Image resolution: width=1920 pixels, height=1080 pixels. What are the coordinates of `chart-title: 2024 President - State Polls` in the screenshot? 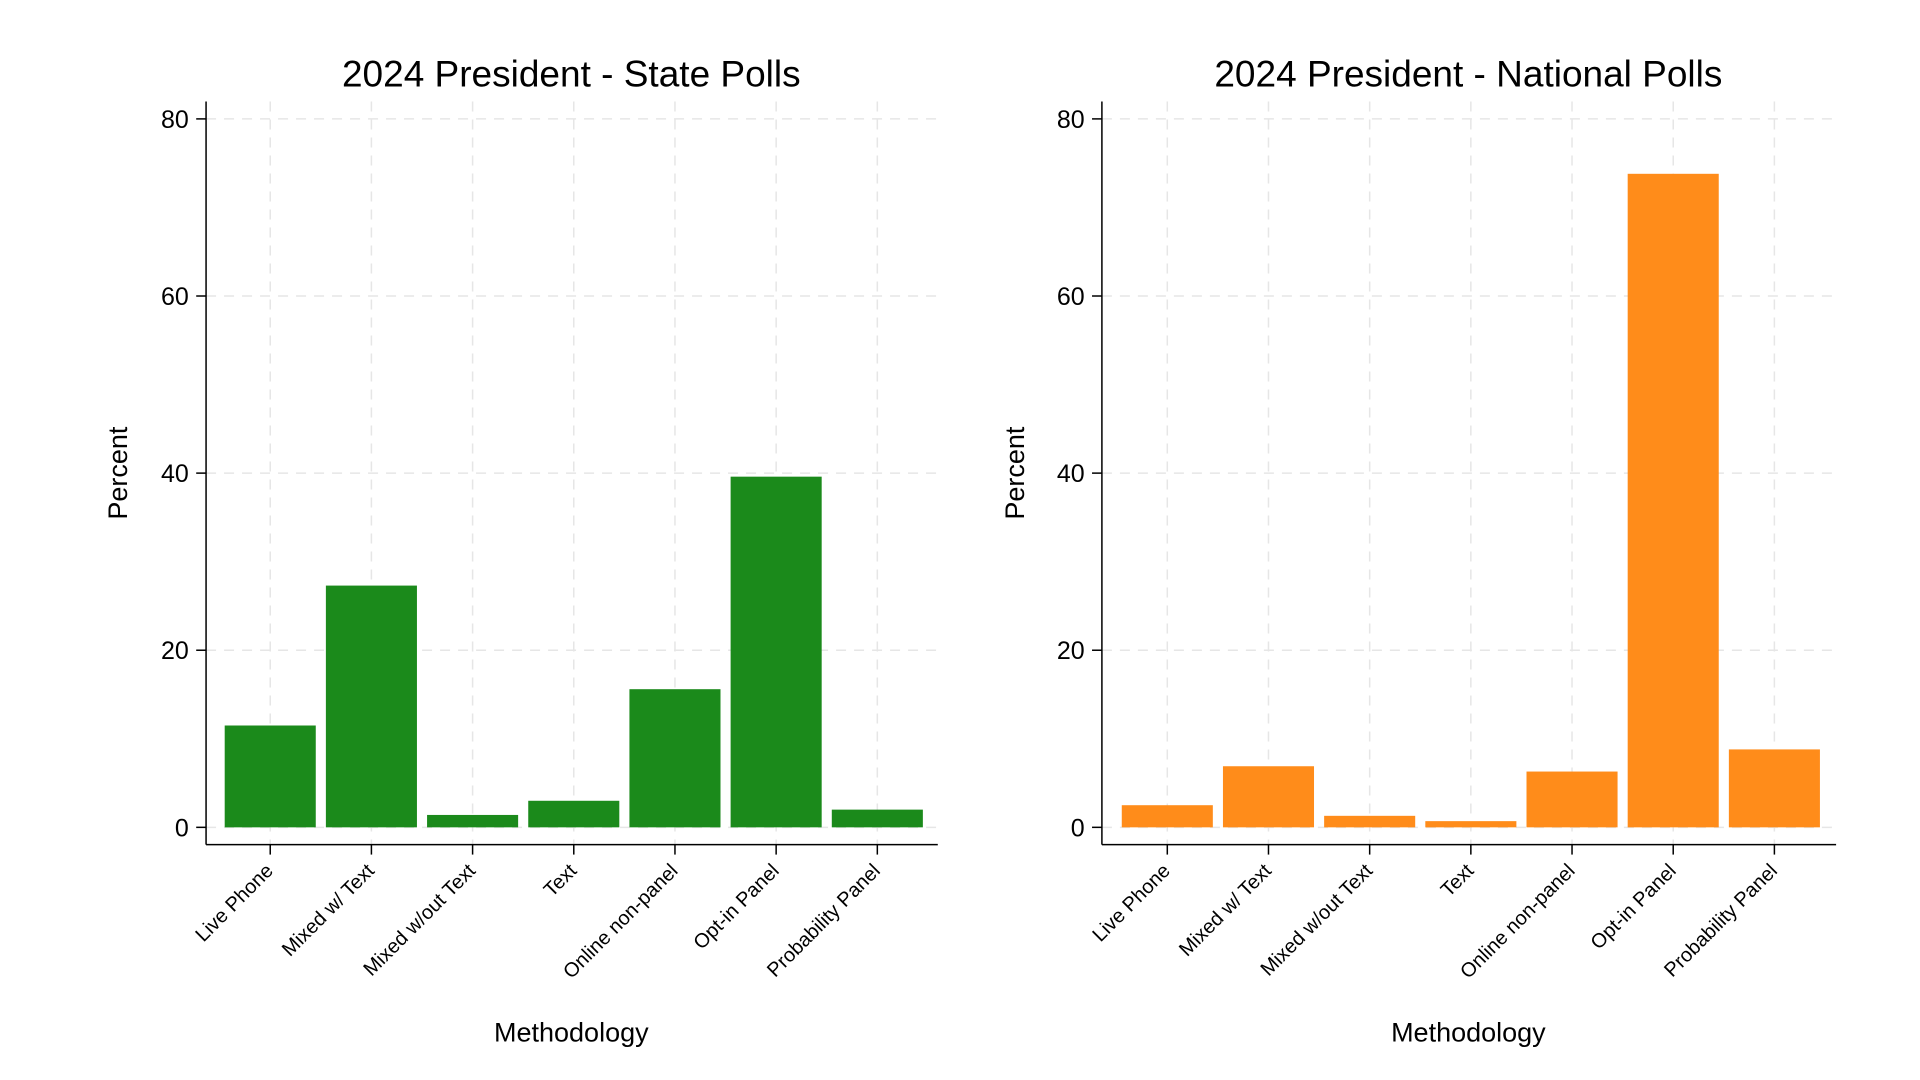 It's located at (571, 74).